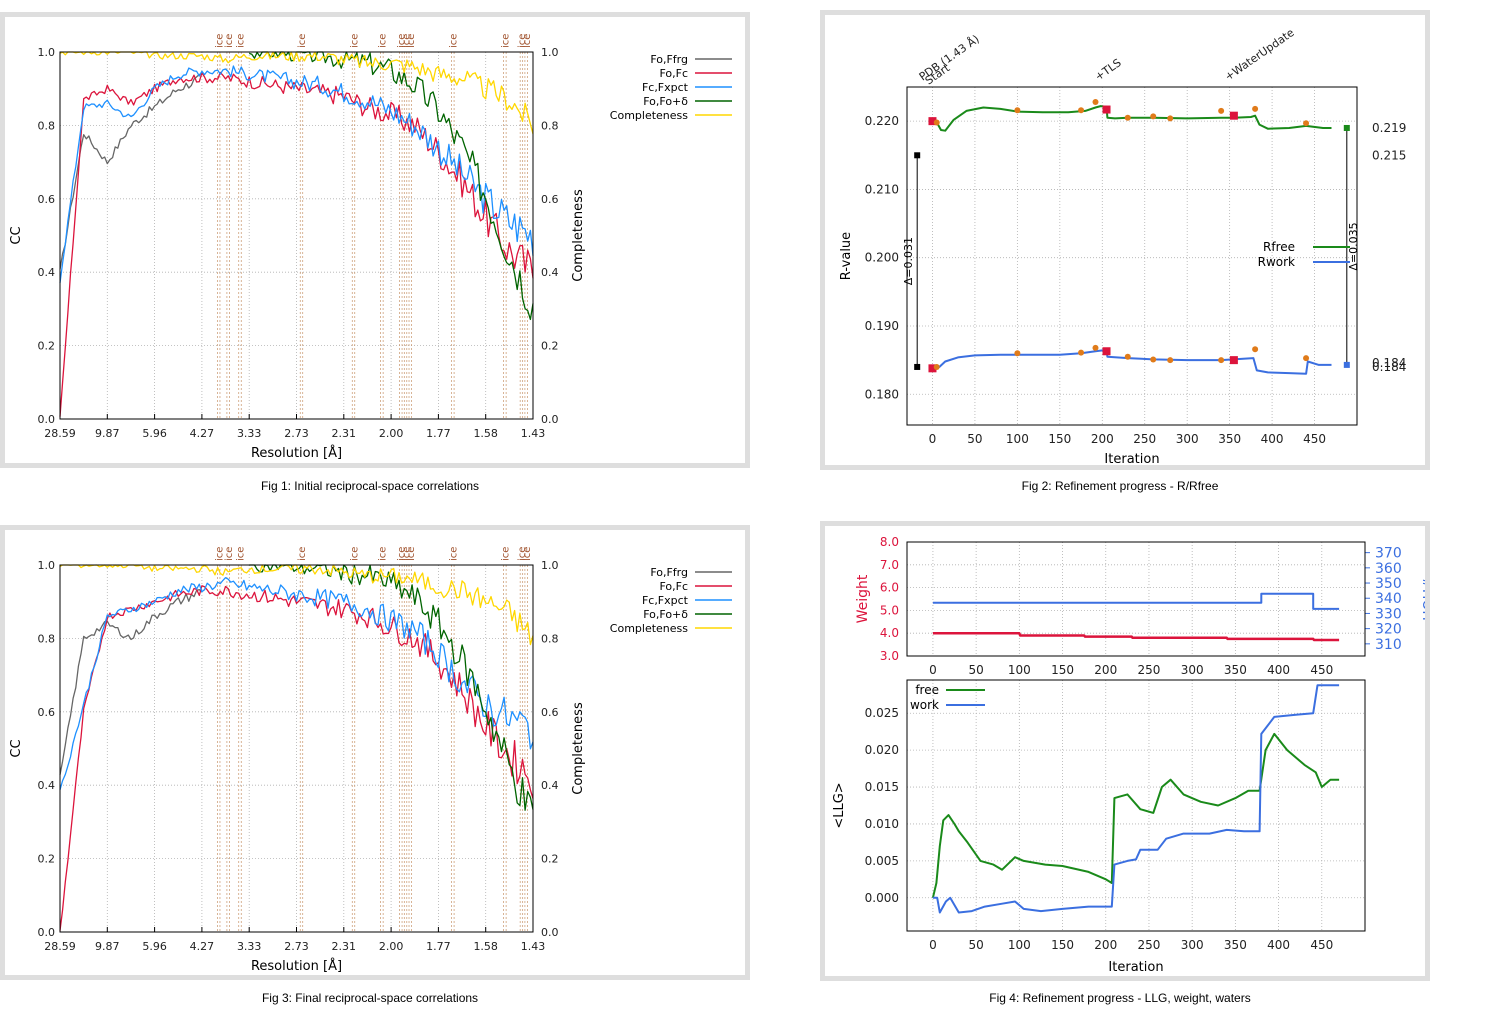 The height and width of the screenshot is (1024, 1500). Describe the element at coordinates (154, 946) in the screenshot. I see `x-tick-label: 5.96` at that location.